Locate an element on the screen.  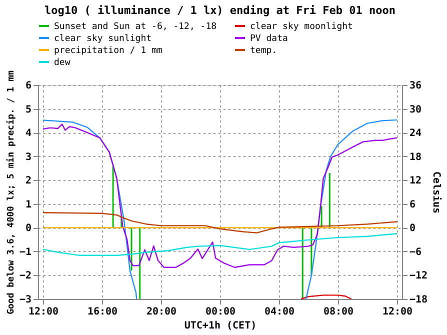
y-axis-title: Good below 3.6, 4000 lx; 5 min precip. / 1 mm is located at coordinates (10, 192).